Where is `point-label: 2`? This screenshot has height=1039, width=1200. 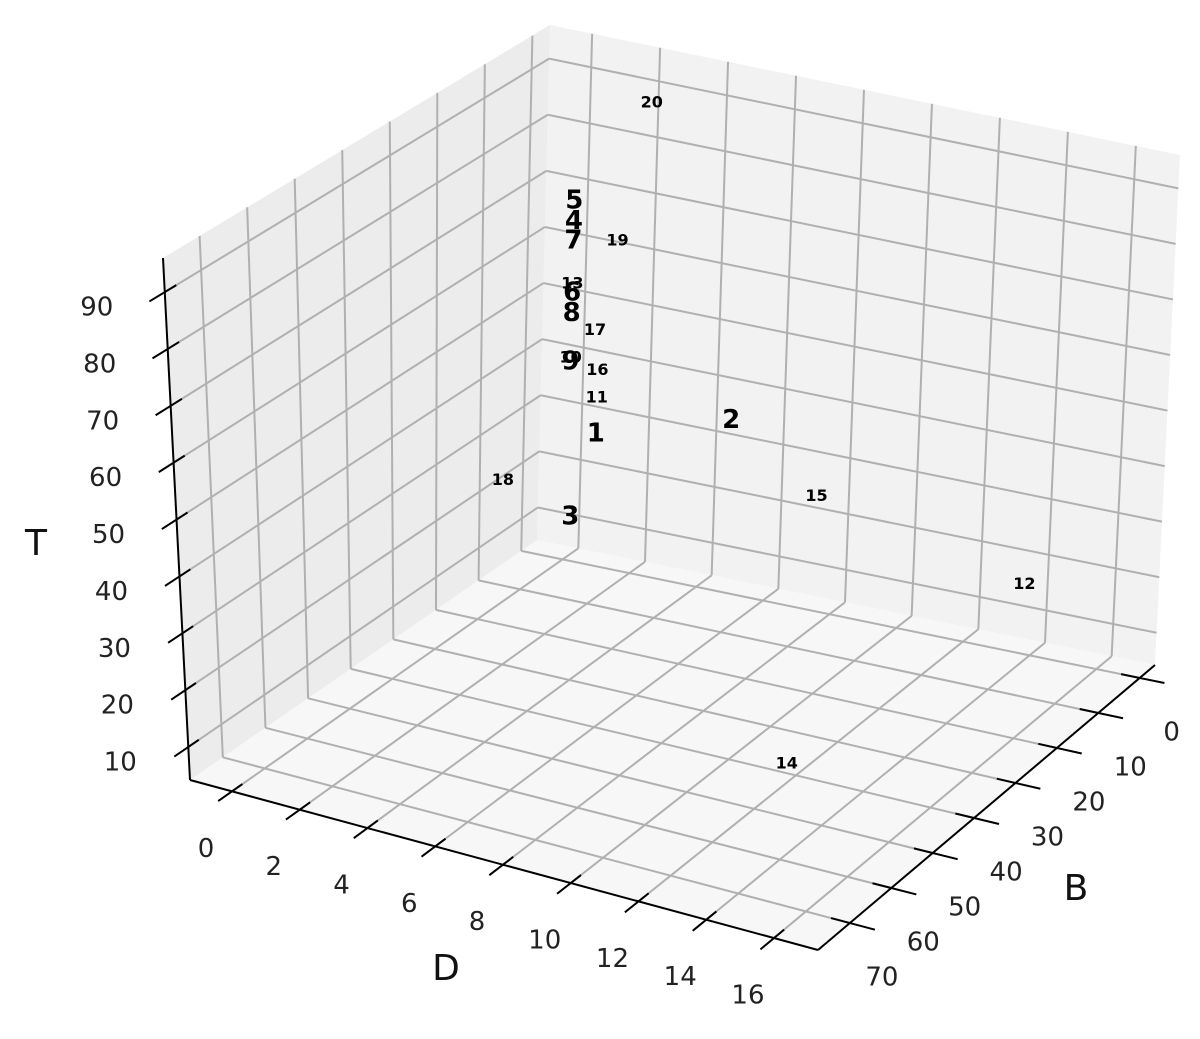
point-label: 2 is located at coordinates (731, 420).